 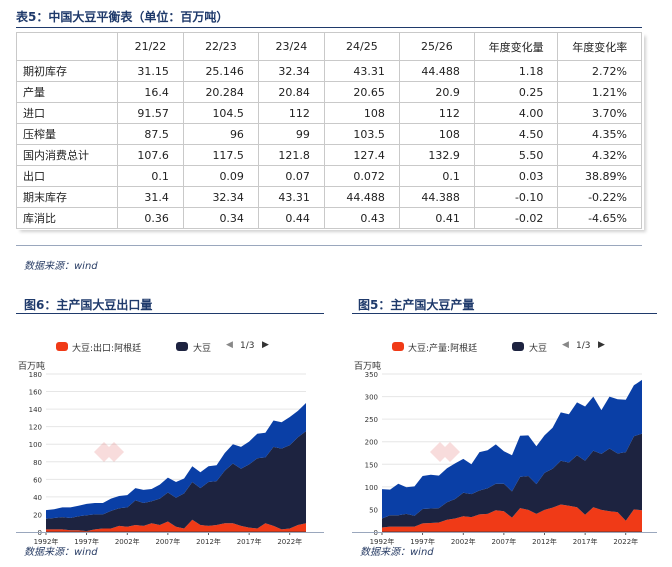 What do you see at coordinates (150, 218) in the screenshot?
I see `table-cell: 0.36` at bounding box center [150, 218].